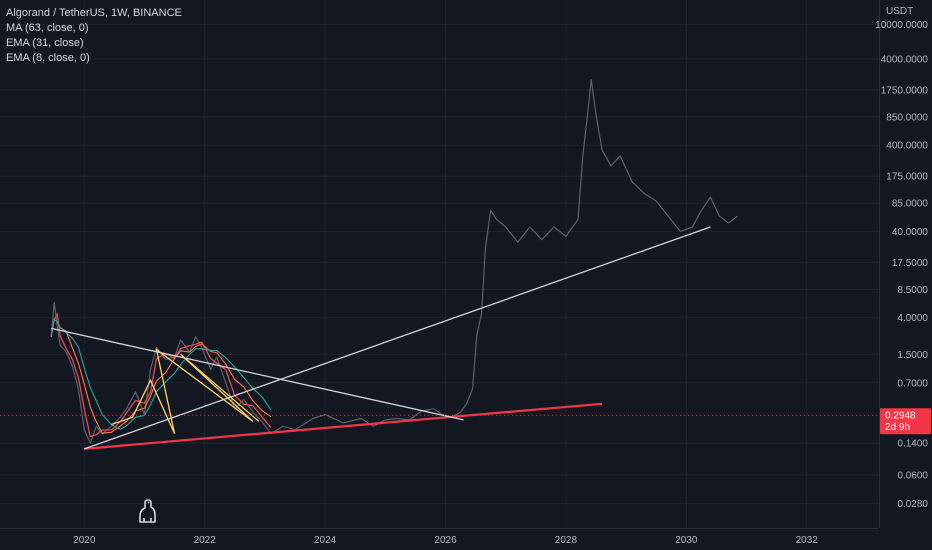 The width and height of the screenshot is (932, 550). I want to click on time-scale: 2020 2022 2024 2026 2028 2030 2032, so click(439, 539).